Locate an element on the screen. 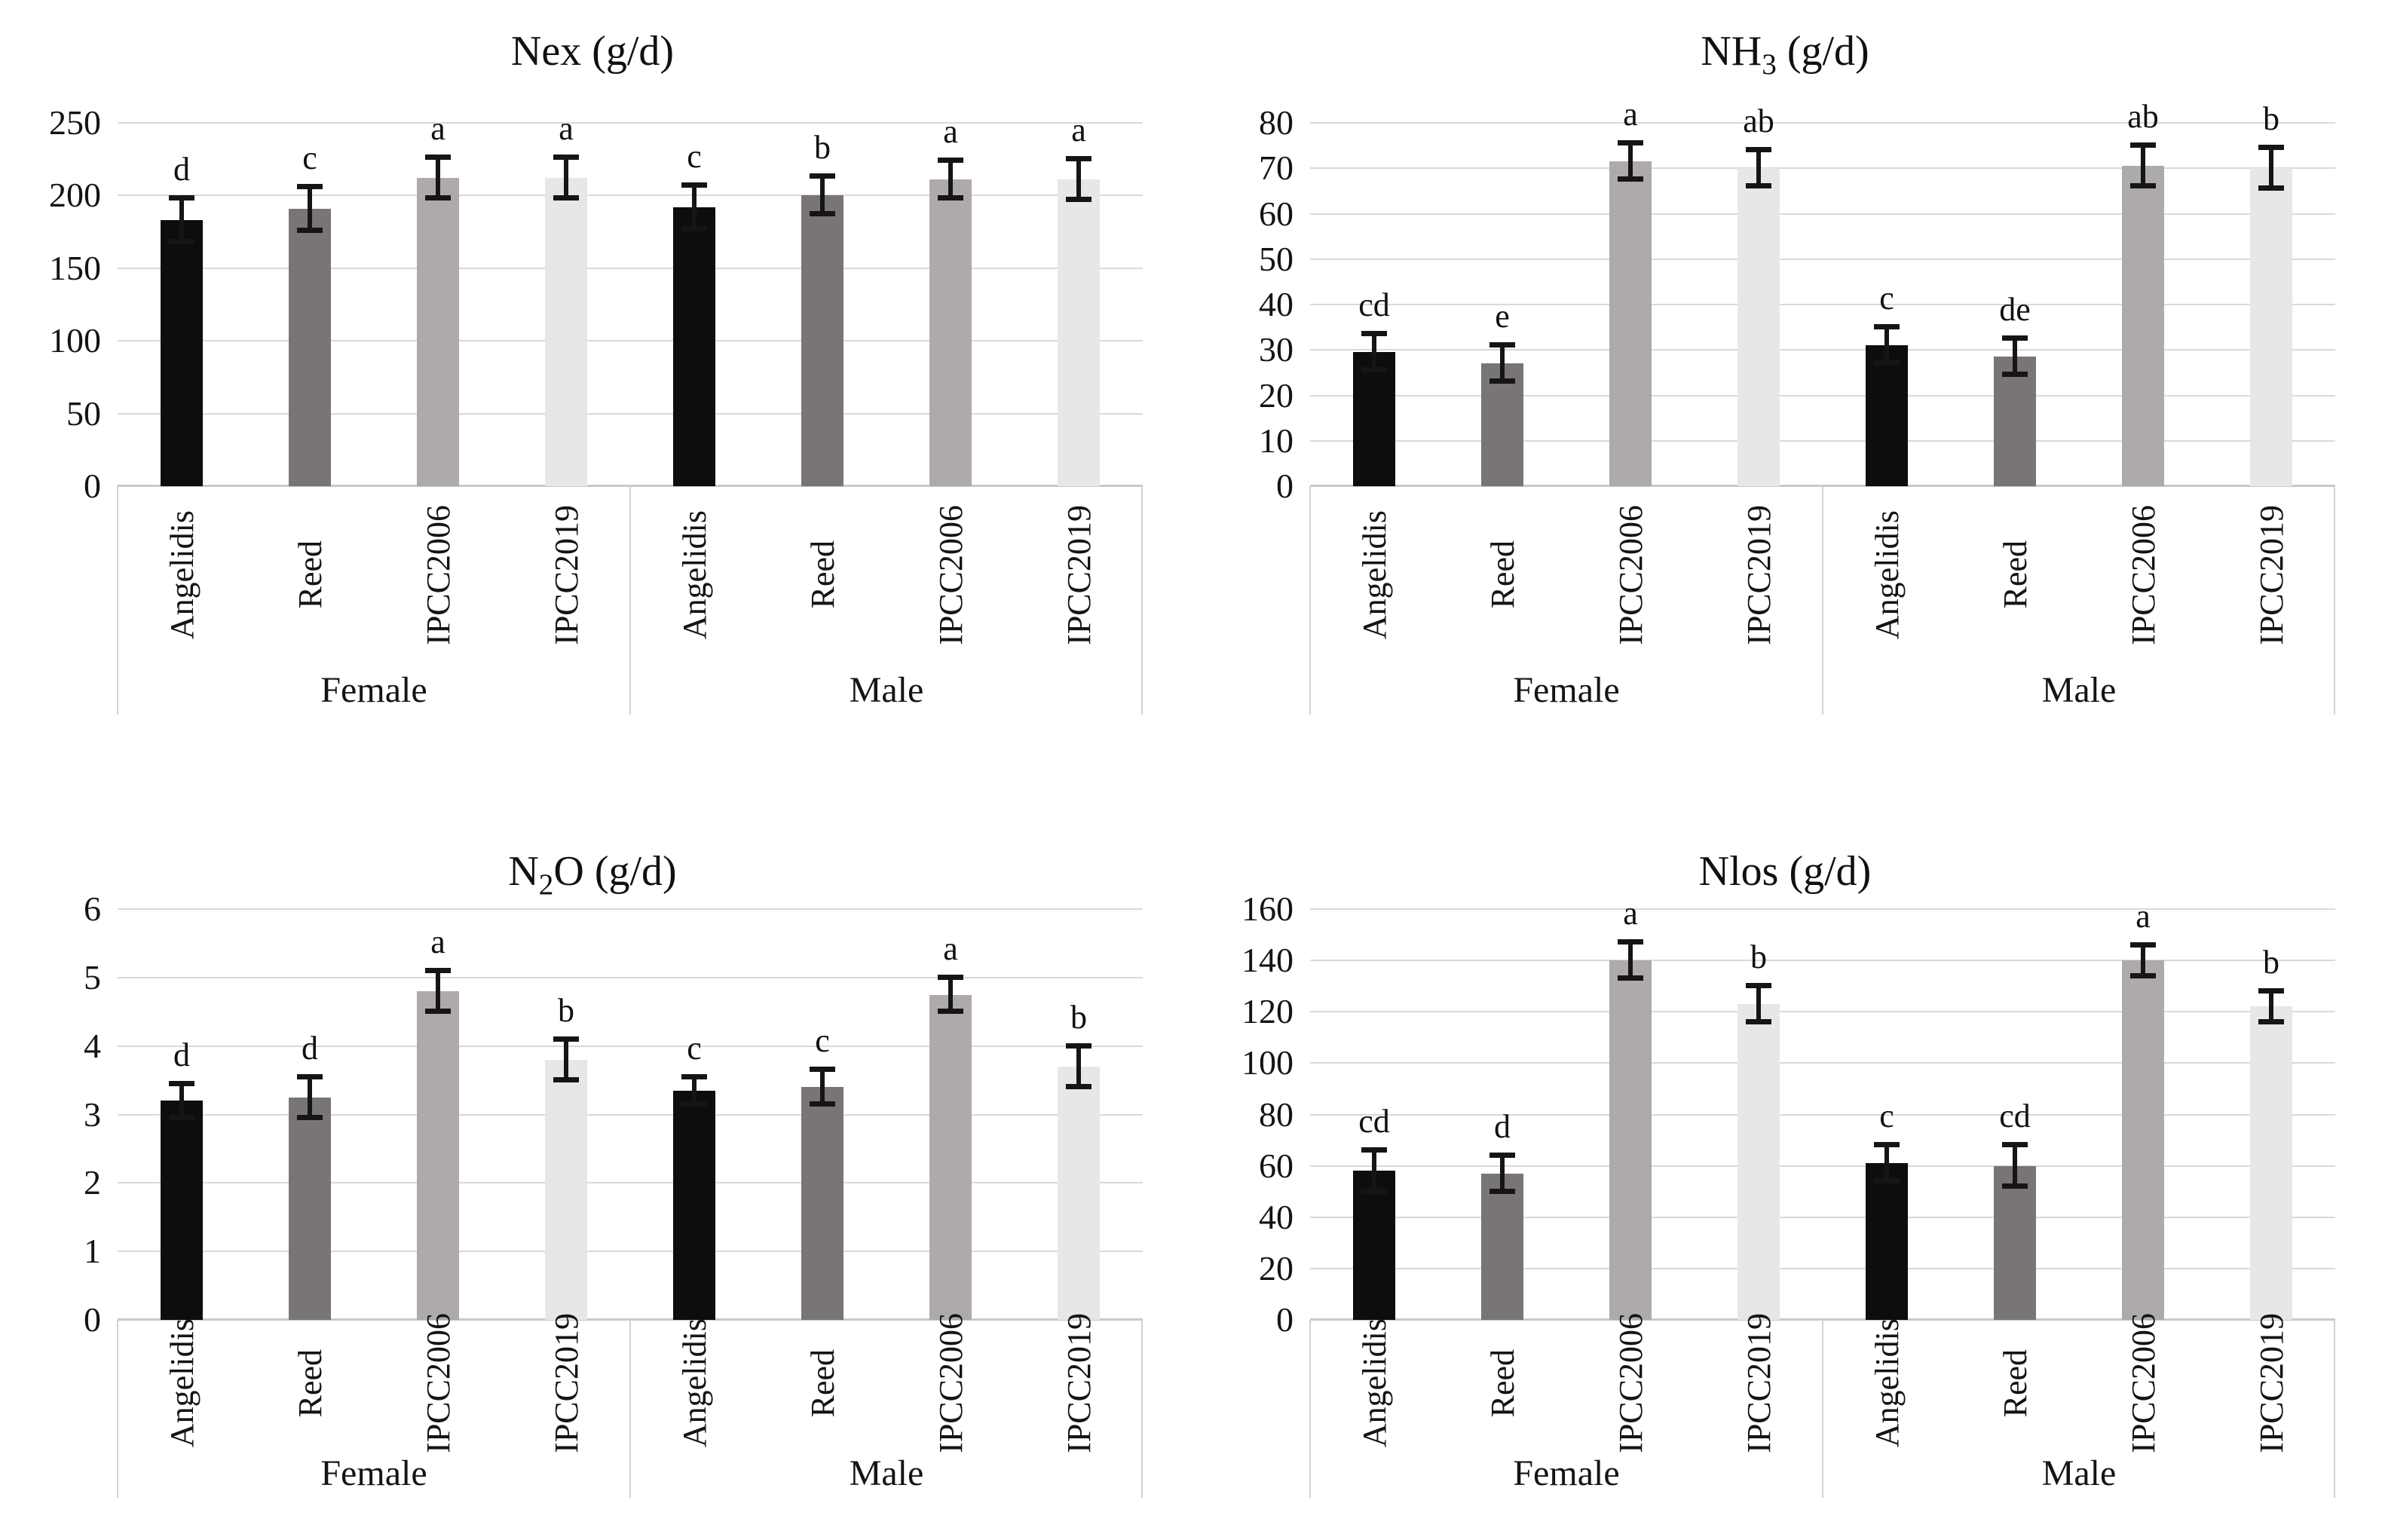 Image resolution: width=2385 pixels, height=1540 pixels. chart-title-nex: Nex (g/d) is located at coordinates (593, 51).